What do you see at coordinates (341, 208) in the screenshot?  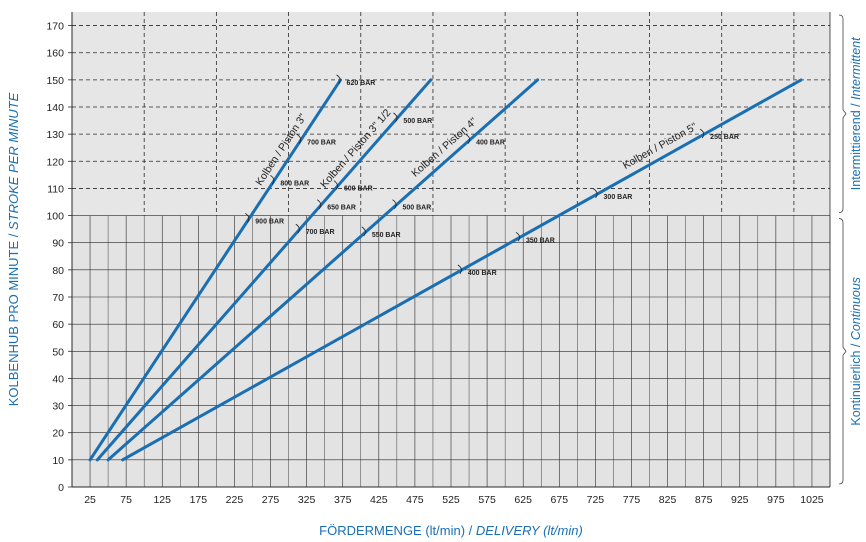 I see `pressure-label: 650 BAR` at bounding box center [341, 208].